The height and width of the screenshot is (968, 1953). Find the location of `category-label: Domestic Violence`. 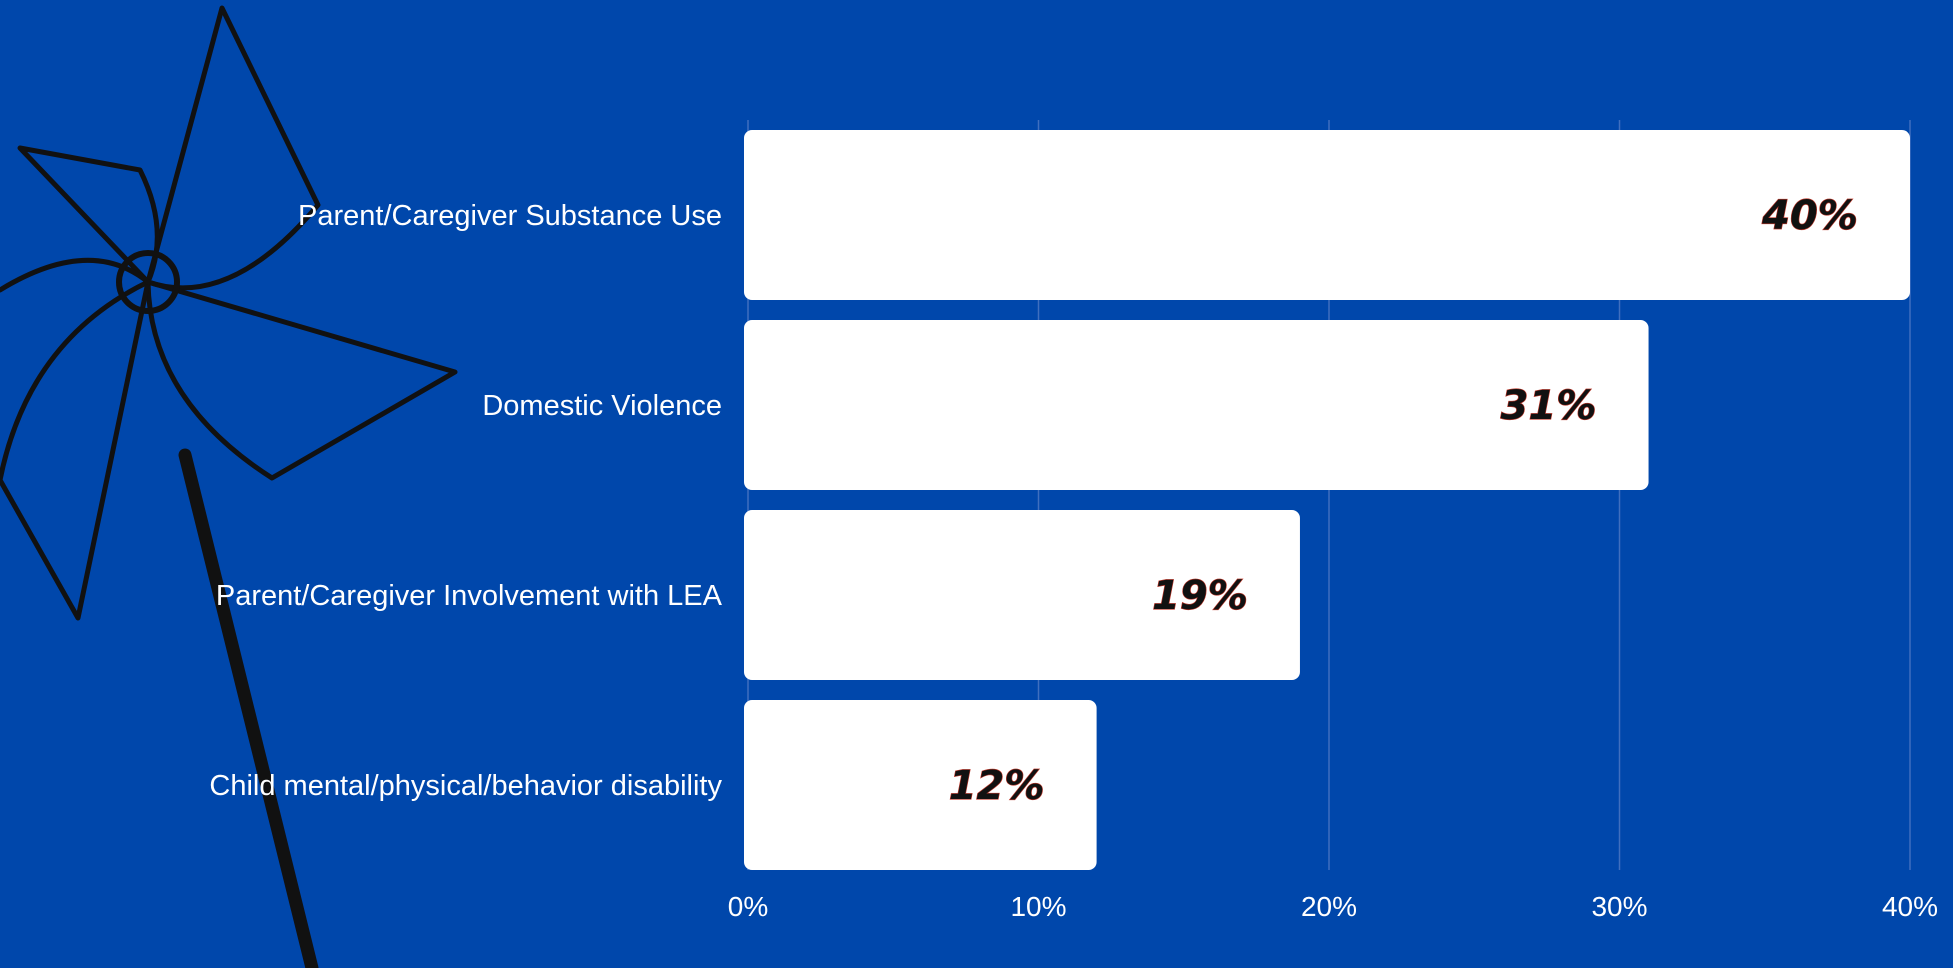

category-label: Domestic Violence is located at coordinates (602, 406).